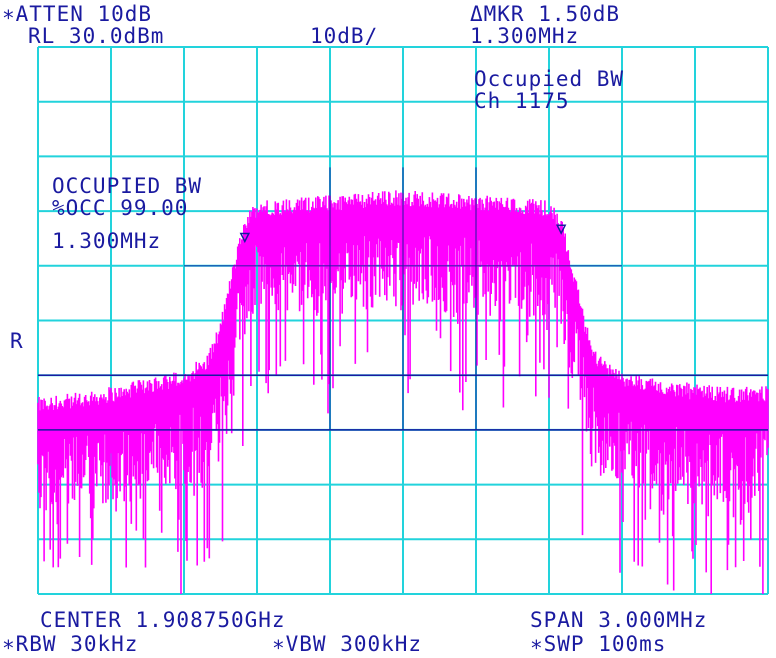 This screenshot has height=658, width=776. I want to click on channel-label: Ch 1175, so click(522, 101).